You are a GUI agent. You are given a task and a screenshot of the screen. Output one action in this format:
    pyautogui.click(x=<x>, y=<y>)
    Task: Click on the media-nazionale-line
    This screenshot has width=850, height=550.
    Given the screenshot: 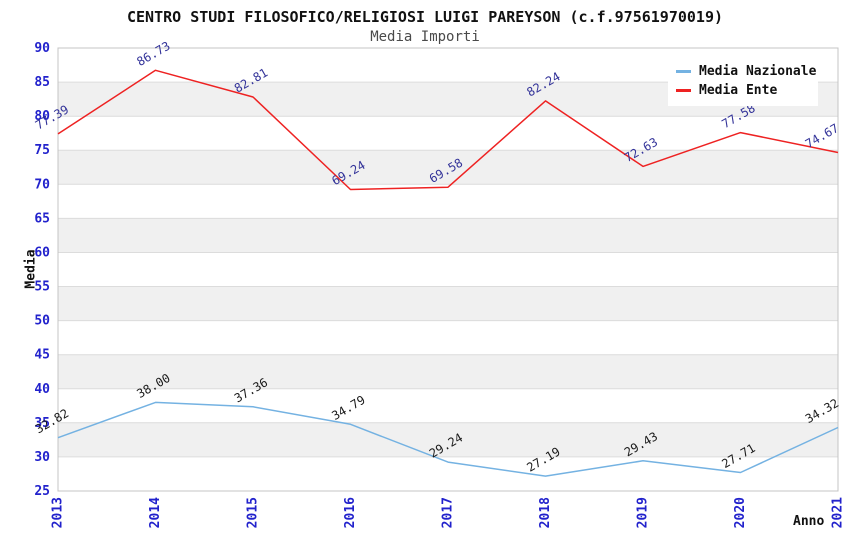 What is the action you would take?
    pyautogui.click(x=448, y=439)
    